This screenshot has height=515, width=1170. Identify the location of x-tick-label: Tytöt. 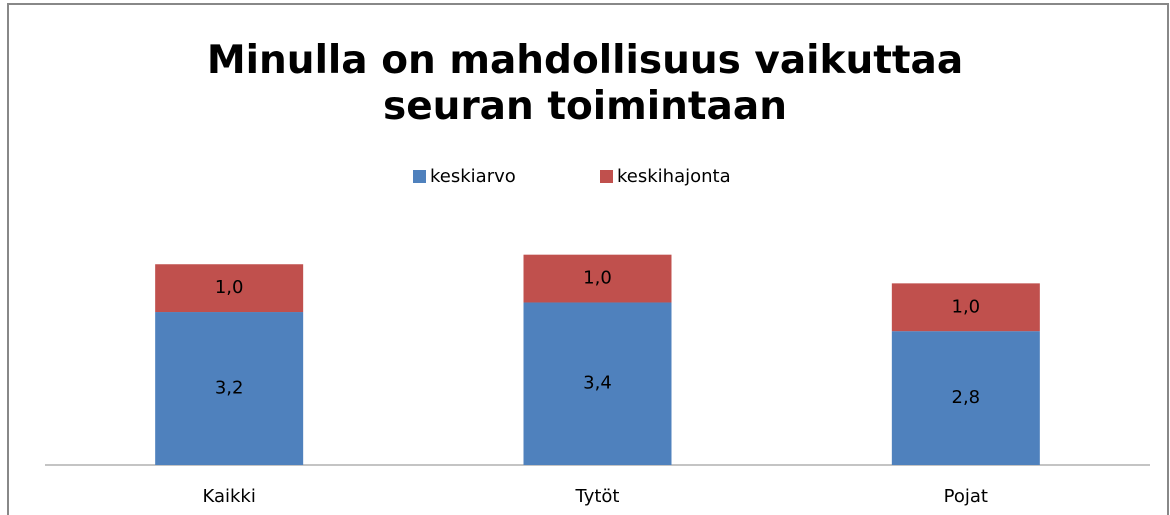
(597, 496).